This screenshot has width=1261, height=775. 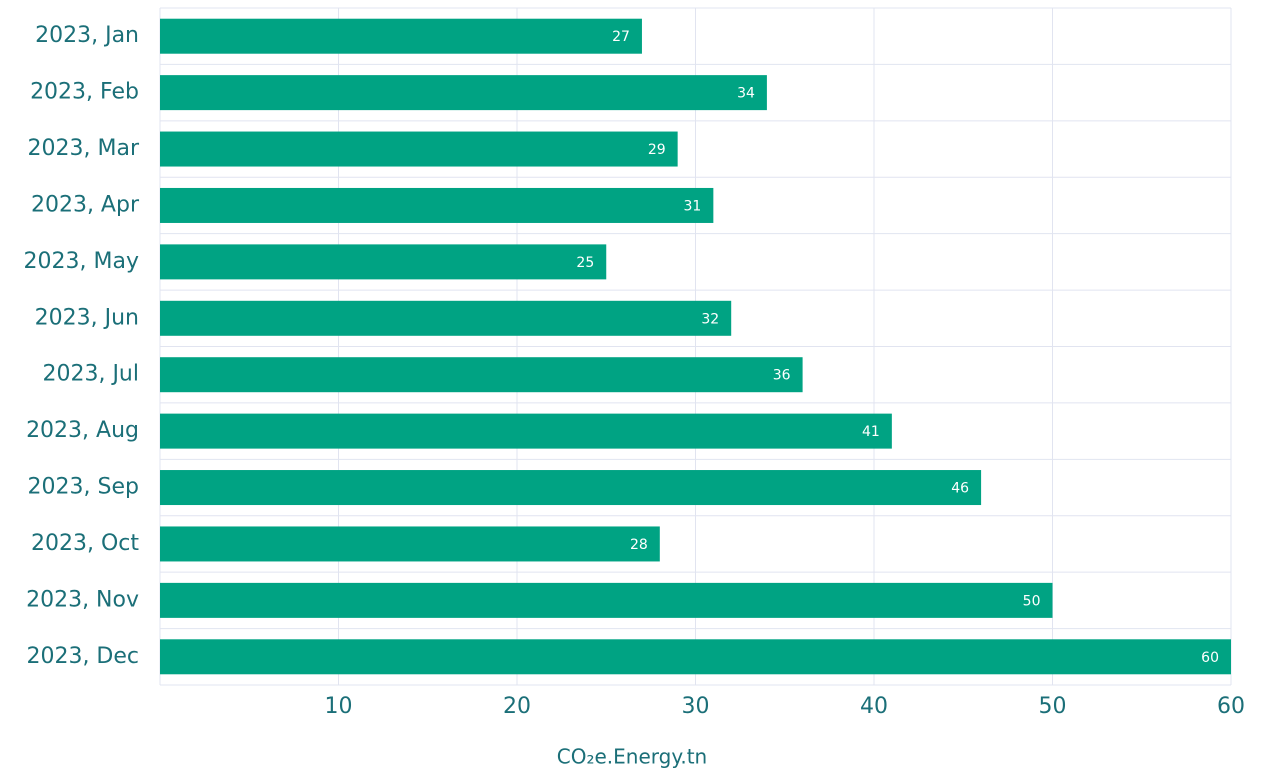 What do you see at coordinates (90, 374) in the screenshot?
I see `y-tick-label: 2023, Jul` at bounding box center [90, 374].